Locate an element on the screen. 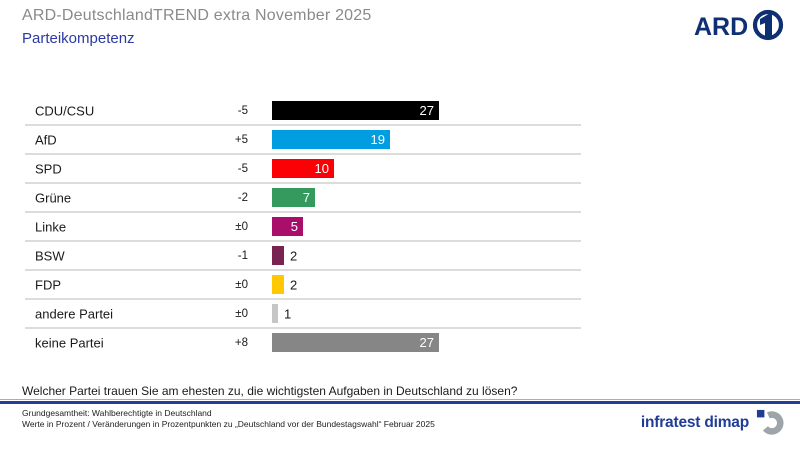  chart-row: AfD +5 19 is located at coordinates (400, 140).